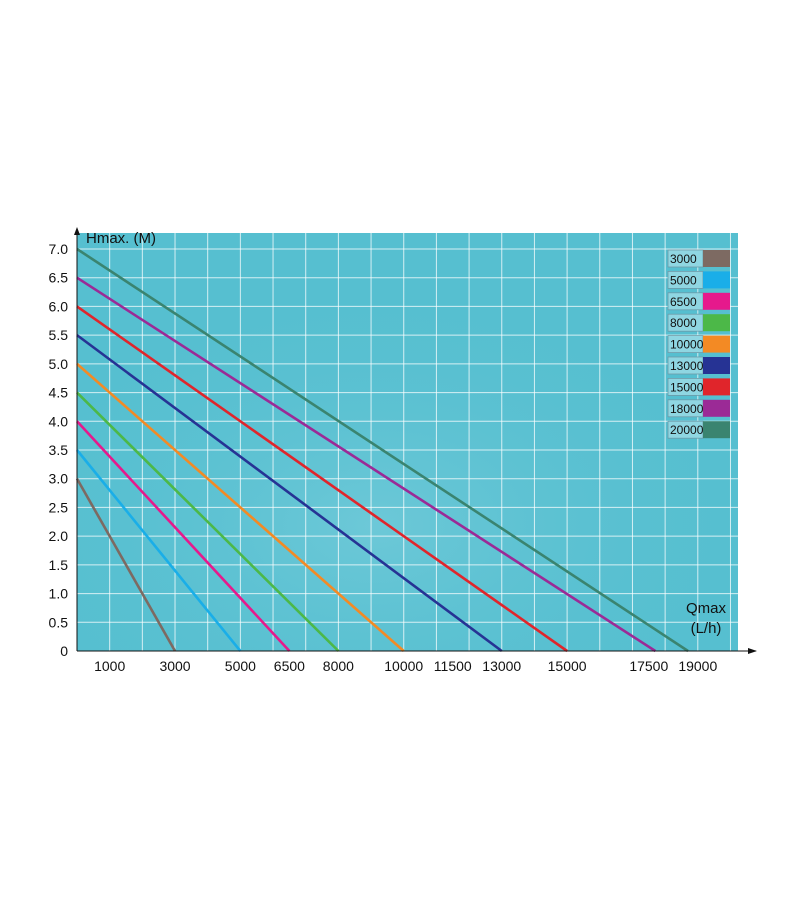 Image resolution: width=800 pixels, height=900 pixels. I want to click on legend-label: 5000, so click(683, 280).